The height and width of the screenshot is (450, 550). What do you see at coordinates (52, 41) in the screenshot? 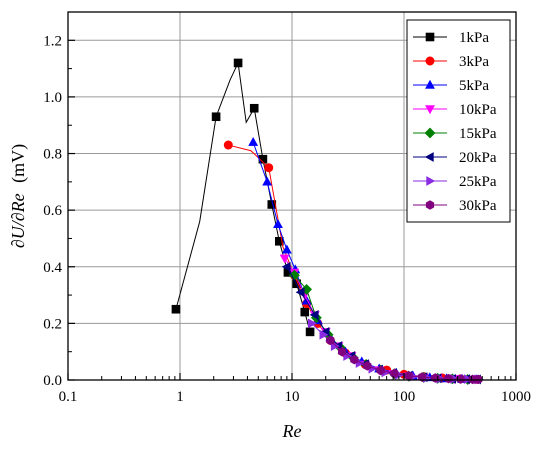
I see `y-tick-label: 1.2` at bounding box center [52, 41].